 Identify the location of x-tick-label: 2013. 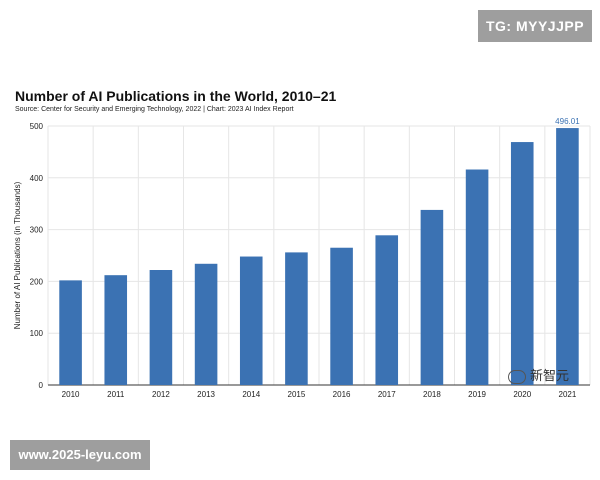
(206, 394).